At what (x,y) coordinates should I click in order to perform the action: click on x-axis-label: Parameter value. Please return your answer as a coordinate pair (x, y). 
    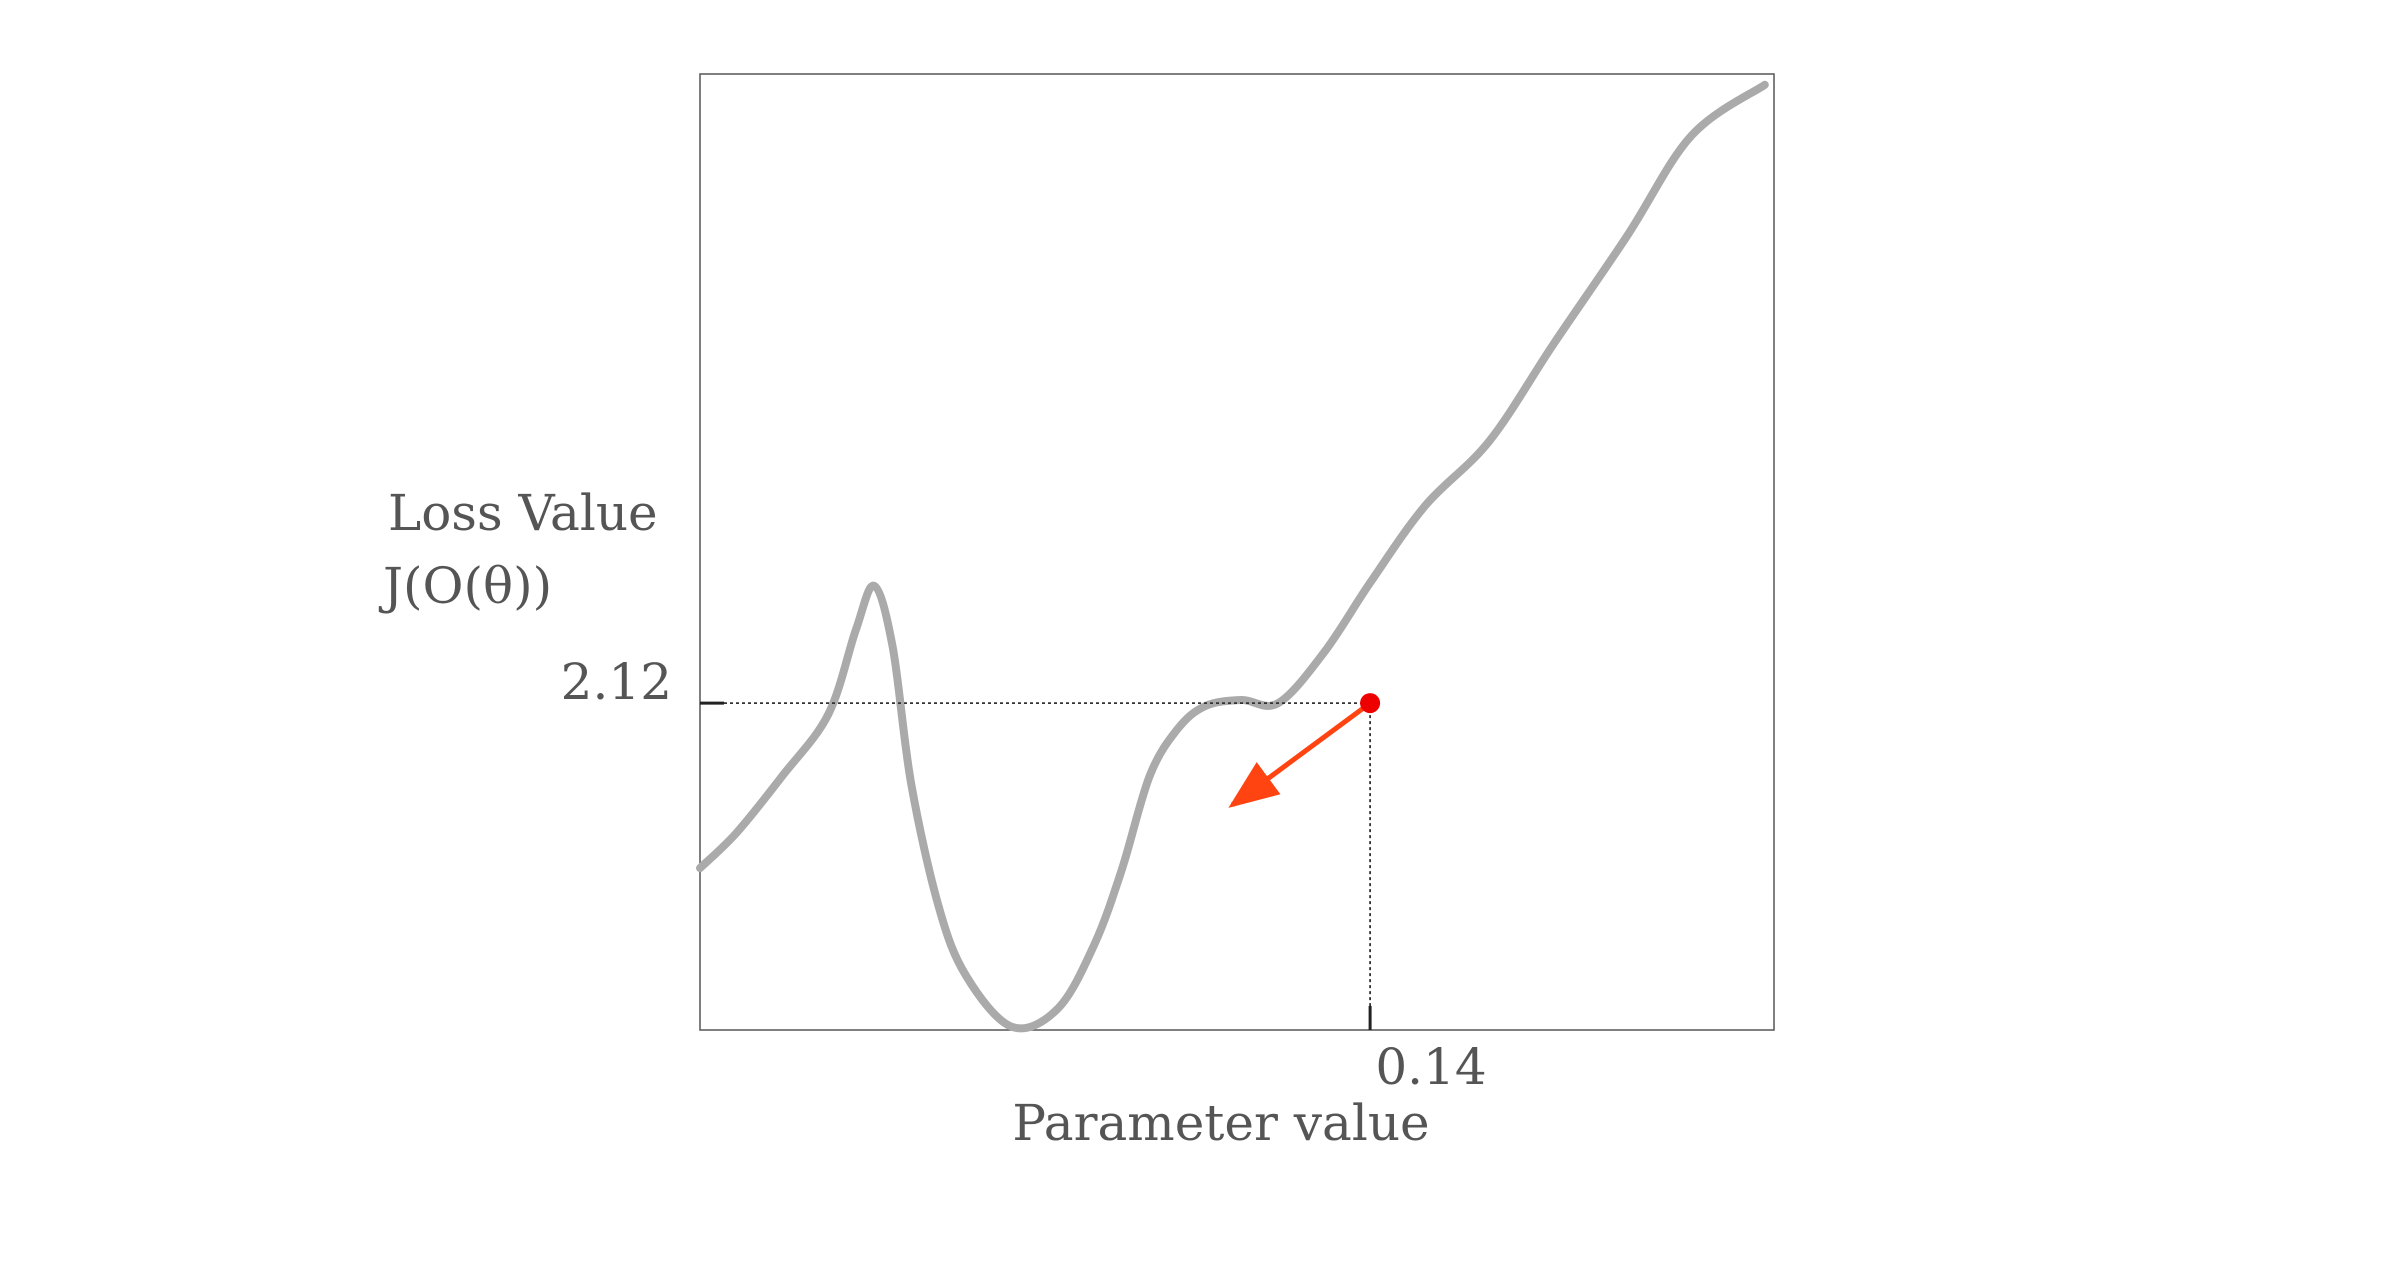
    Looking at the image, I should click on (1220, 1123).